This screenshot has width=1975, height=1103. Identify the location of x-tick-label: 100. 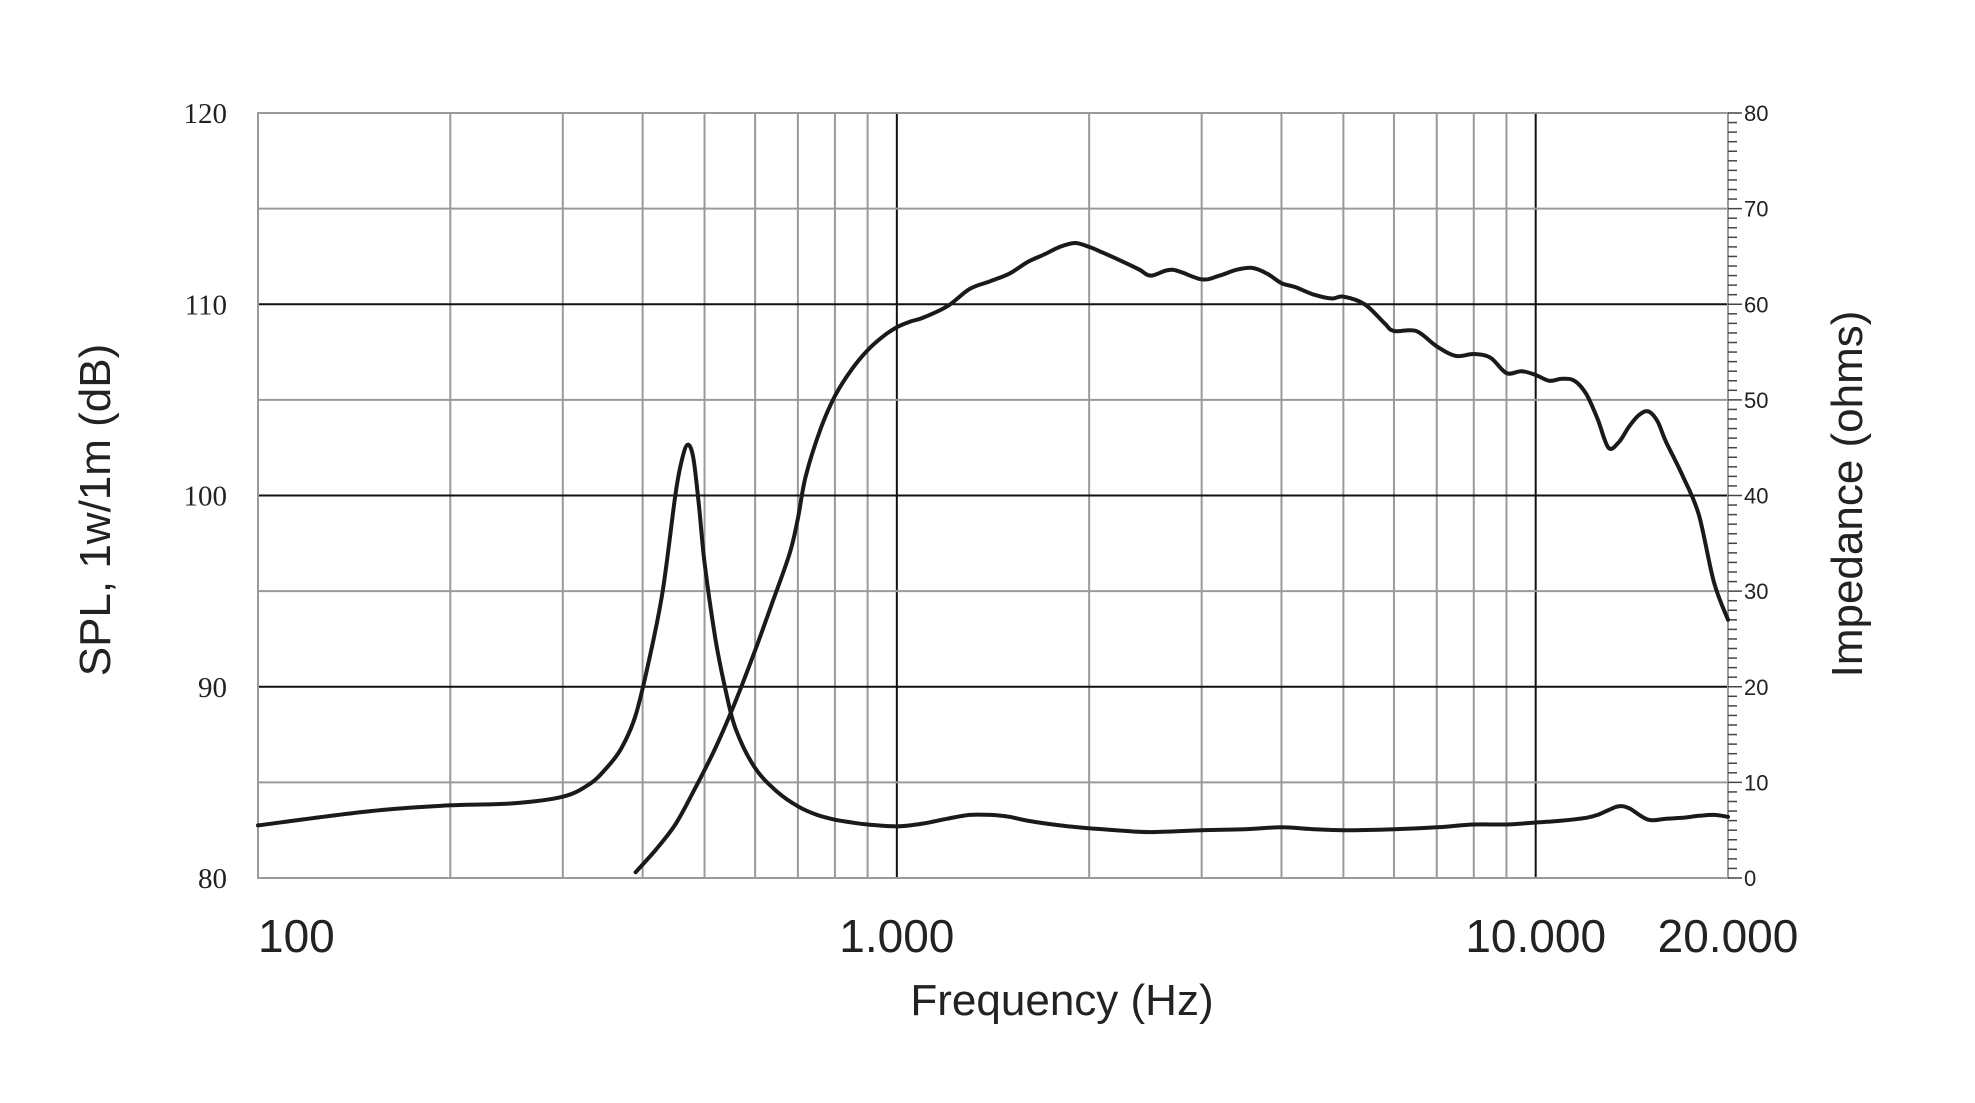
(296, 936).